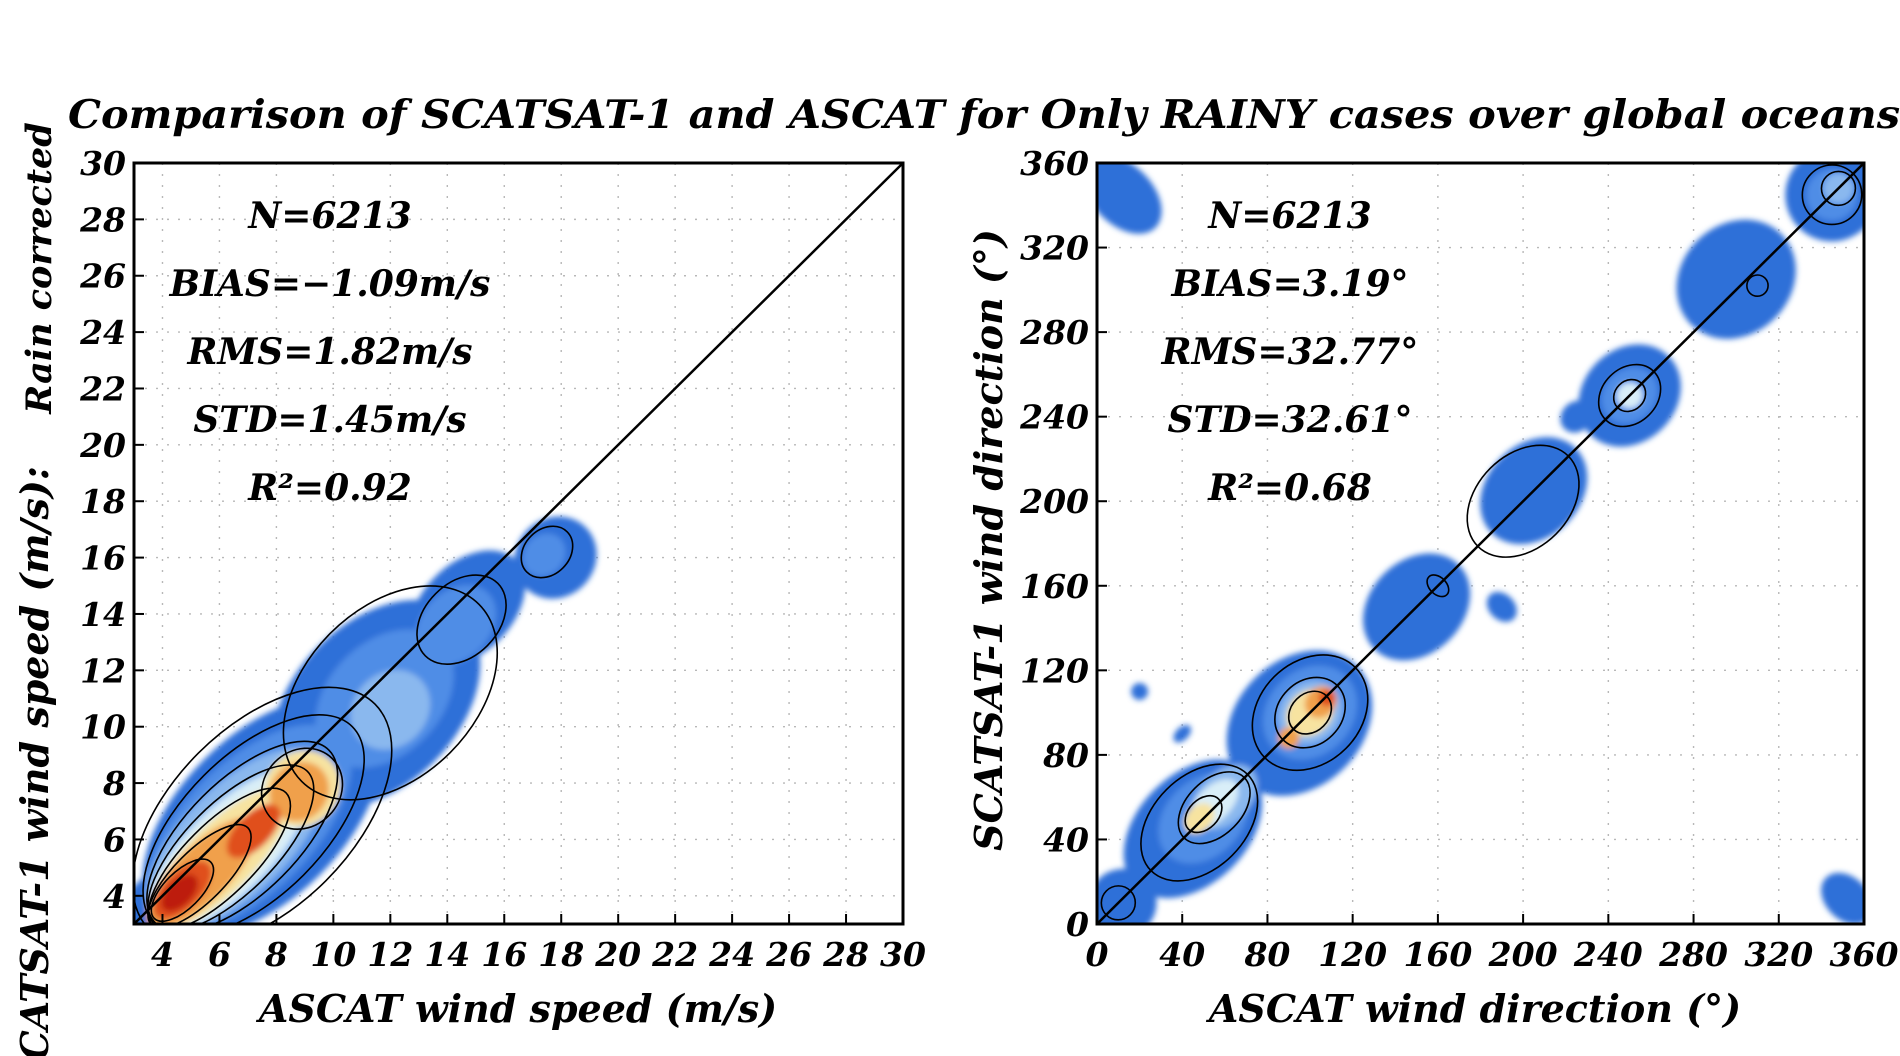 The height and width of the screenshot is (1056, 1900). What do you see at coordinates (103, 558) in the screenshot?
I see `speed-y-tick-label: 16` at bounding box center [103, 558].